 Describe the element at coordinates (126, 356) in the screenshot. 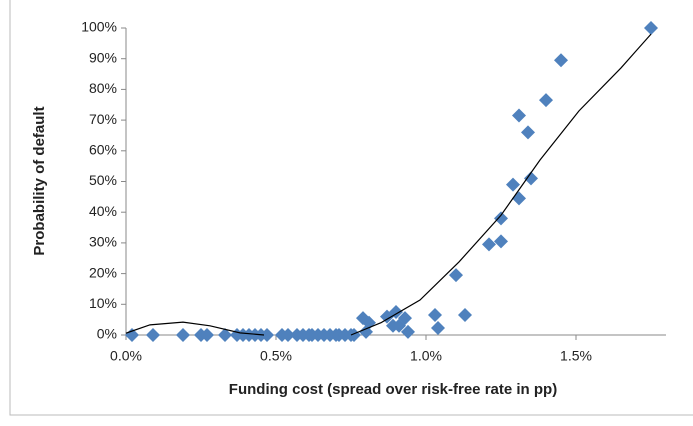

I see `x-tick-label: 0.0%` at that location.